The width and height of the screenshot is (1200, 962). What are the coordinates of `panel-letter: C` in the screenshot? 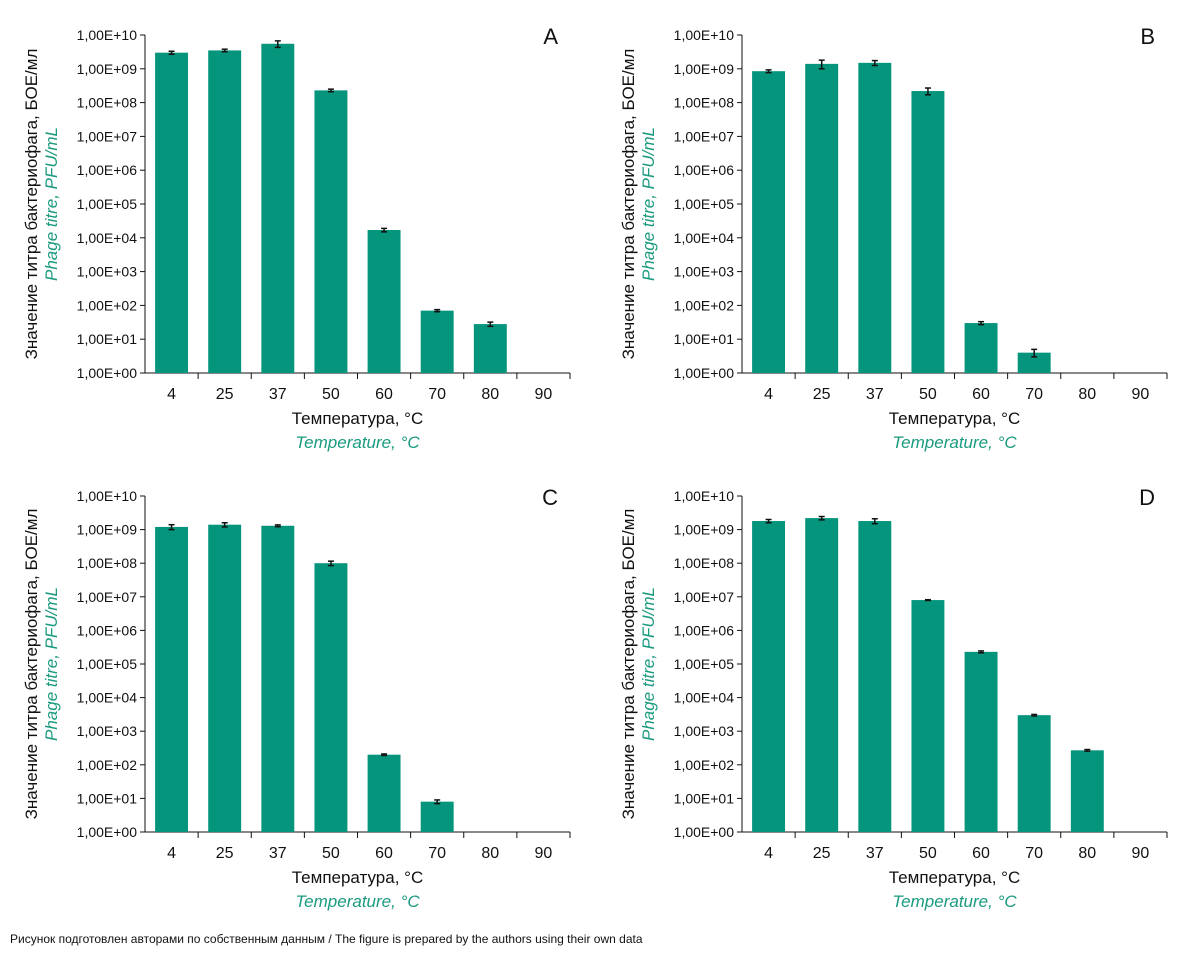 It's located at (550, 497).